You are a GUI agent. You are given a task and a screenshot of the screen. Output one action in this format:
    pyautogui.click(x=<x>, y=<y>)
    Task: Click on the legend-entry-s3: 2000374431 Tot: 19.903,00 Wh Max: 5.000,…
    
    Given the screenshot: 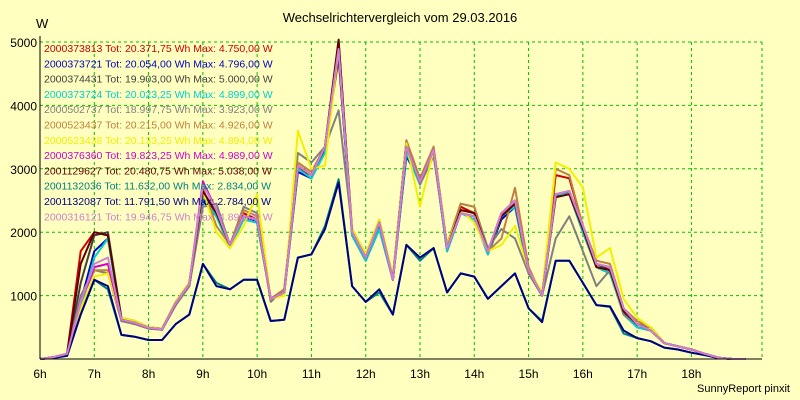 What is the action you would take?
    pyautogui.click(x=158, y=80)
    